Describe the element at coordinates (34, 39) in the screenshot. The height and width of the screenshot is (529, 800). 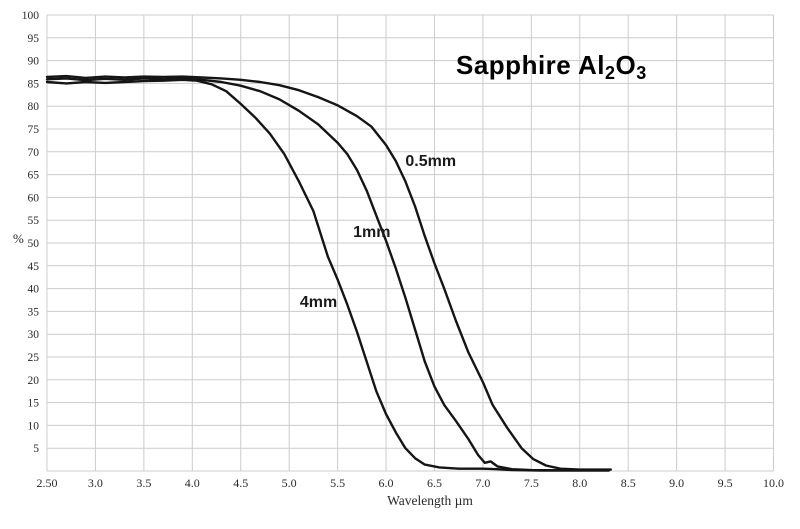
I see `y-tick-label-95: 95` at that location.